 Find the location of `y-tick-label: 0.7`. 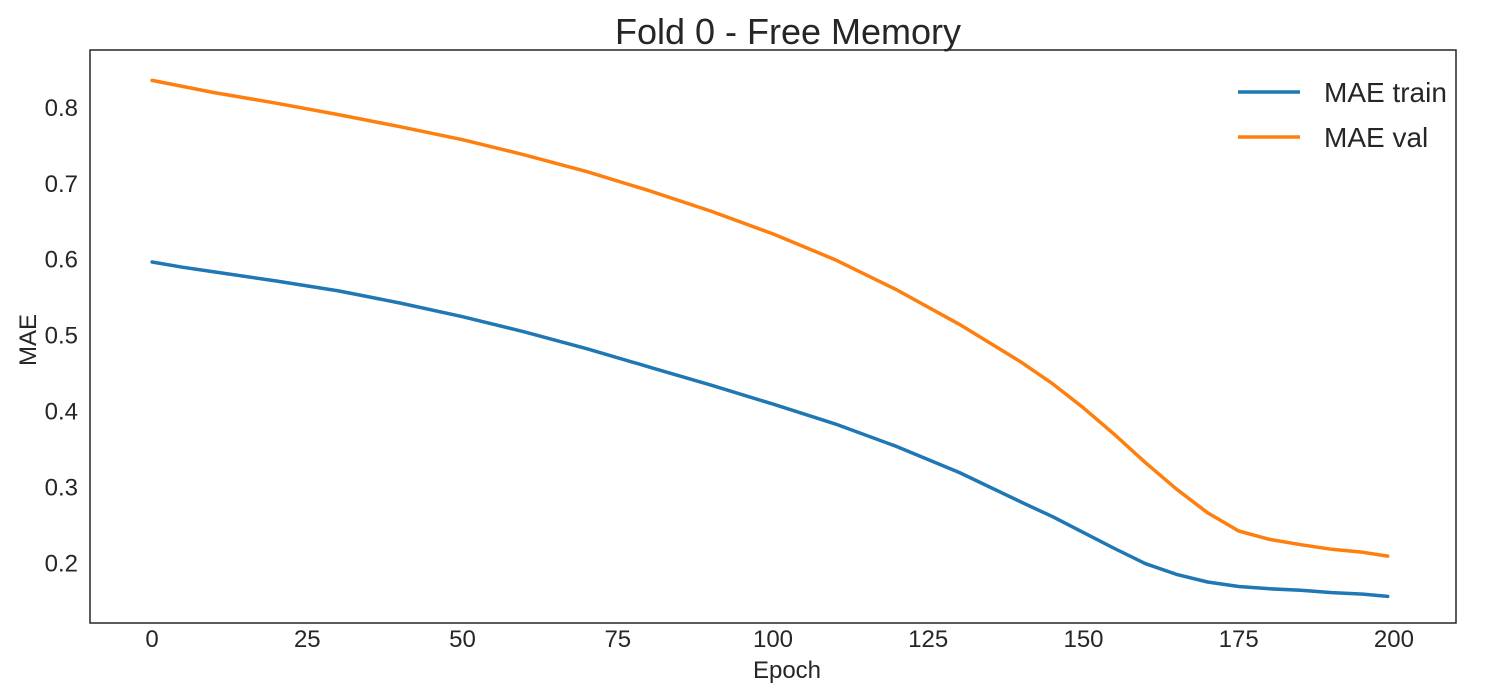

y-tick-label: 0.7 is located at coordinates (61, 184).